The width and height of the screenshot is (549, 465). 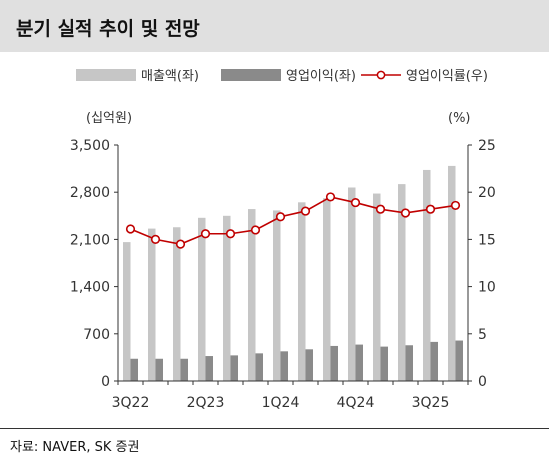 I want to click on left-tick-label: 1,400, so click(x=90, y=288).